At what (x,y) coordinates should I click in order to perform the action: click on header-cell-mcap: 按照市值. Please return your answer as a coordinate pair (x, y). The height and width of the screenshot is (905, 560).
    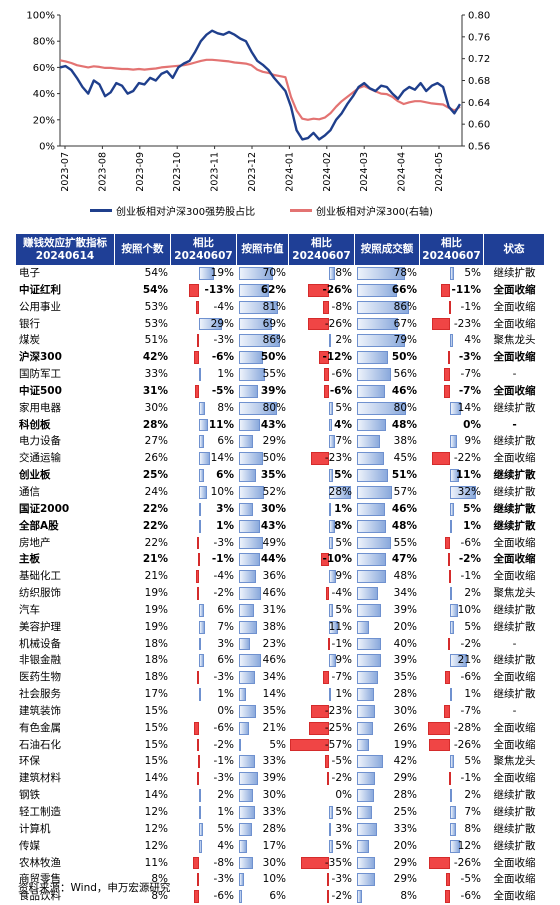
    Looking at the image, I should click on (263, 249).